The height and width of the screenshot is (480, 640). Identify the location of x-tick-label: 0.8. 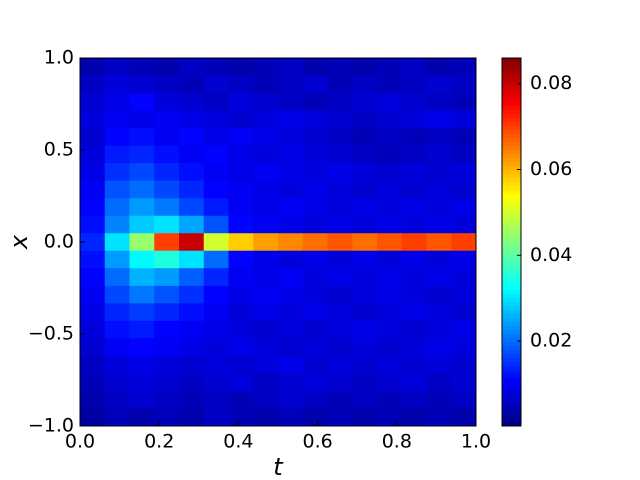
(397, 442).